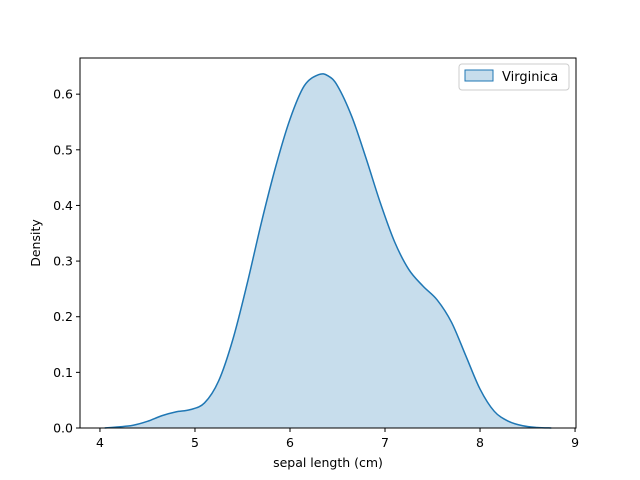  I want to click on y-tick-label: 0.2, so click(63, 316).